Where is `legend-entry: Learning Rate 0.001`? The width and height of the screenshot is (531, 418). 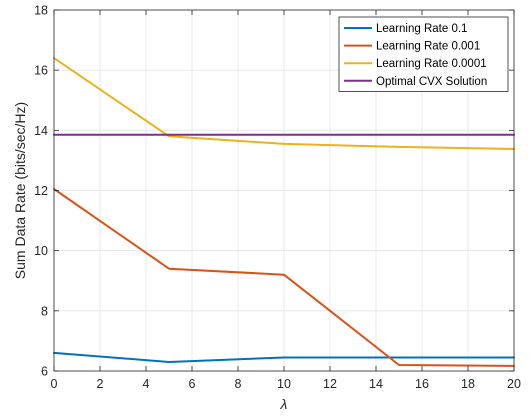
legend-entry: Learning Rate 0.001 is located at coordinates (428, 47).